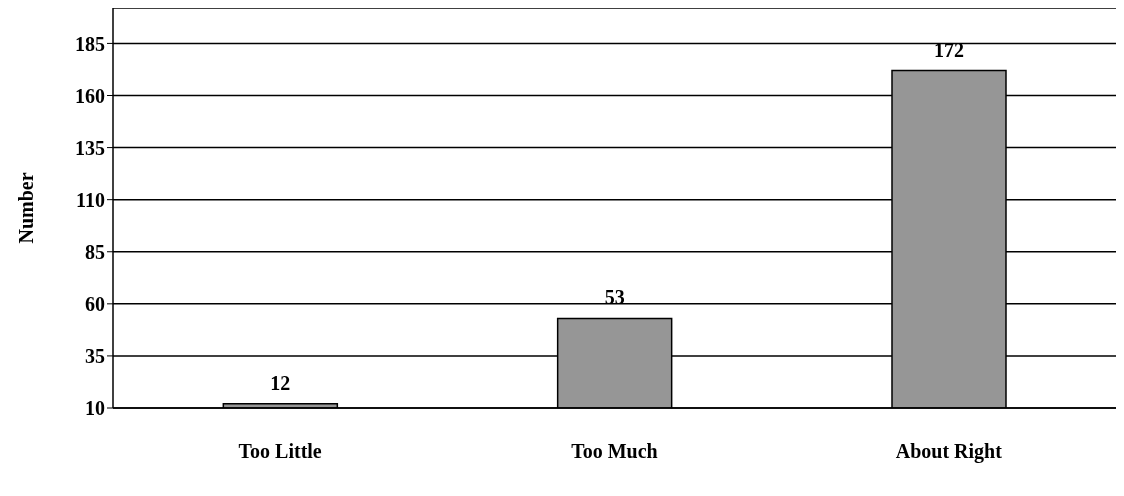  I want to click on y-tick-label: 85, so click(95, 251).